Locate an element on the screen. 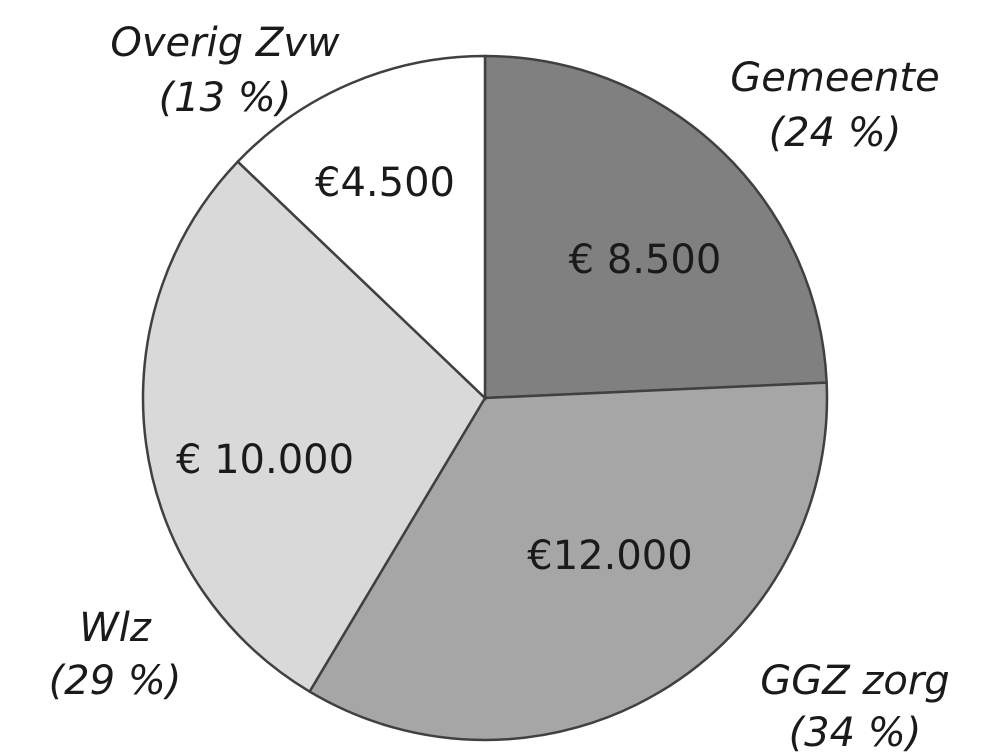 The height and width of the screenshot is (755, 981). percentage-label: (29 %) is located at coordinates (115, 681).